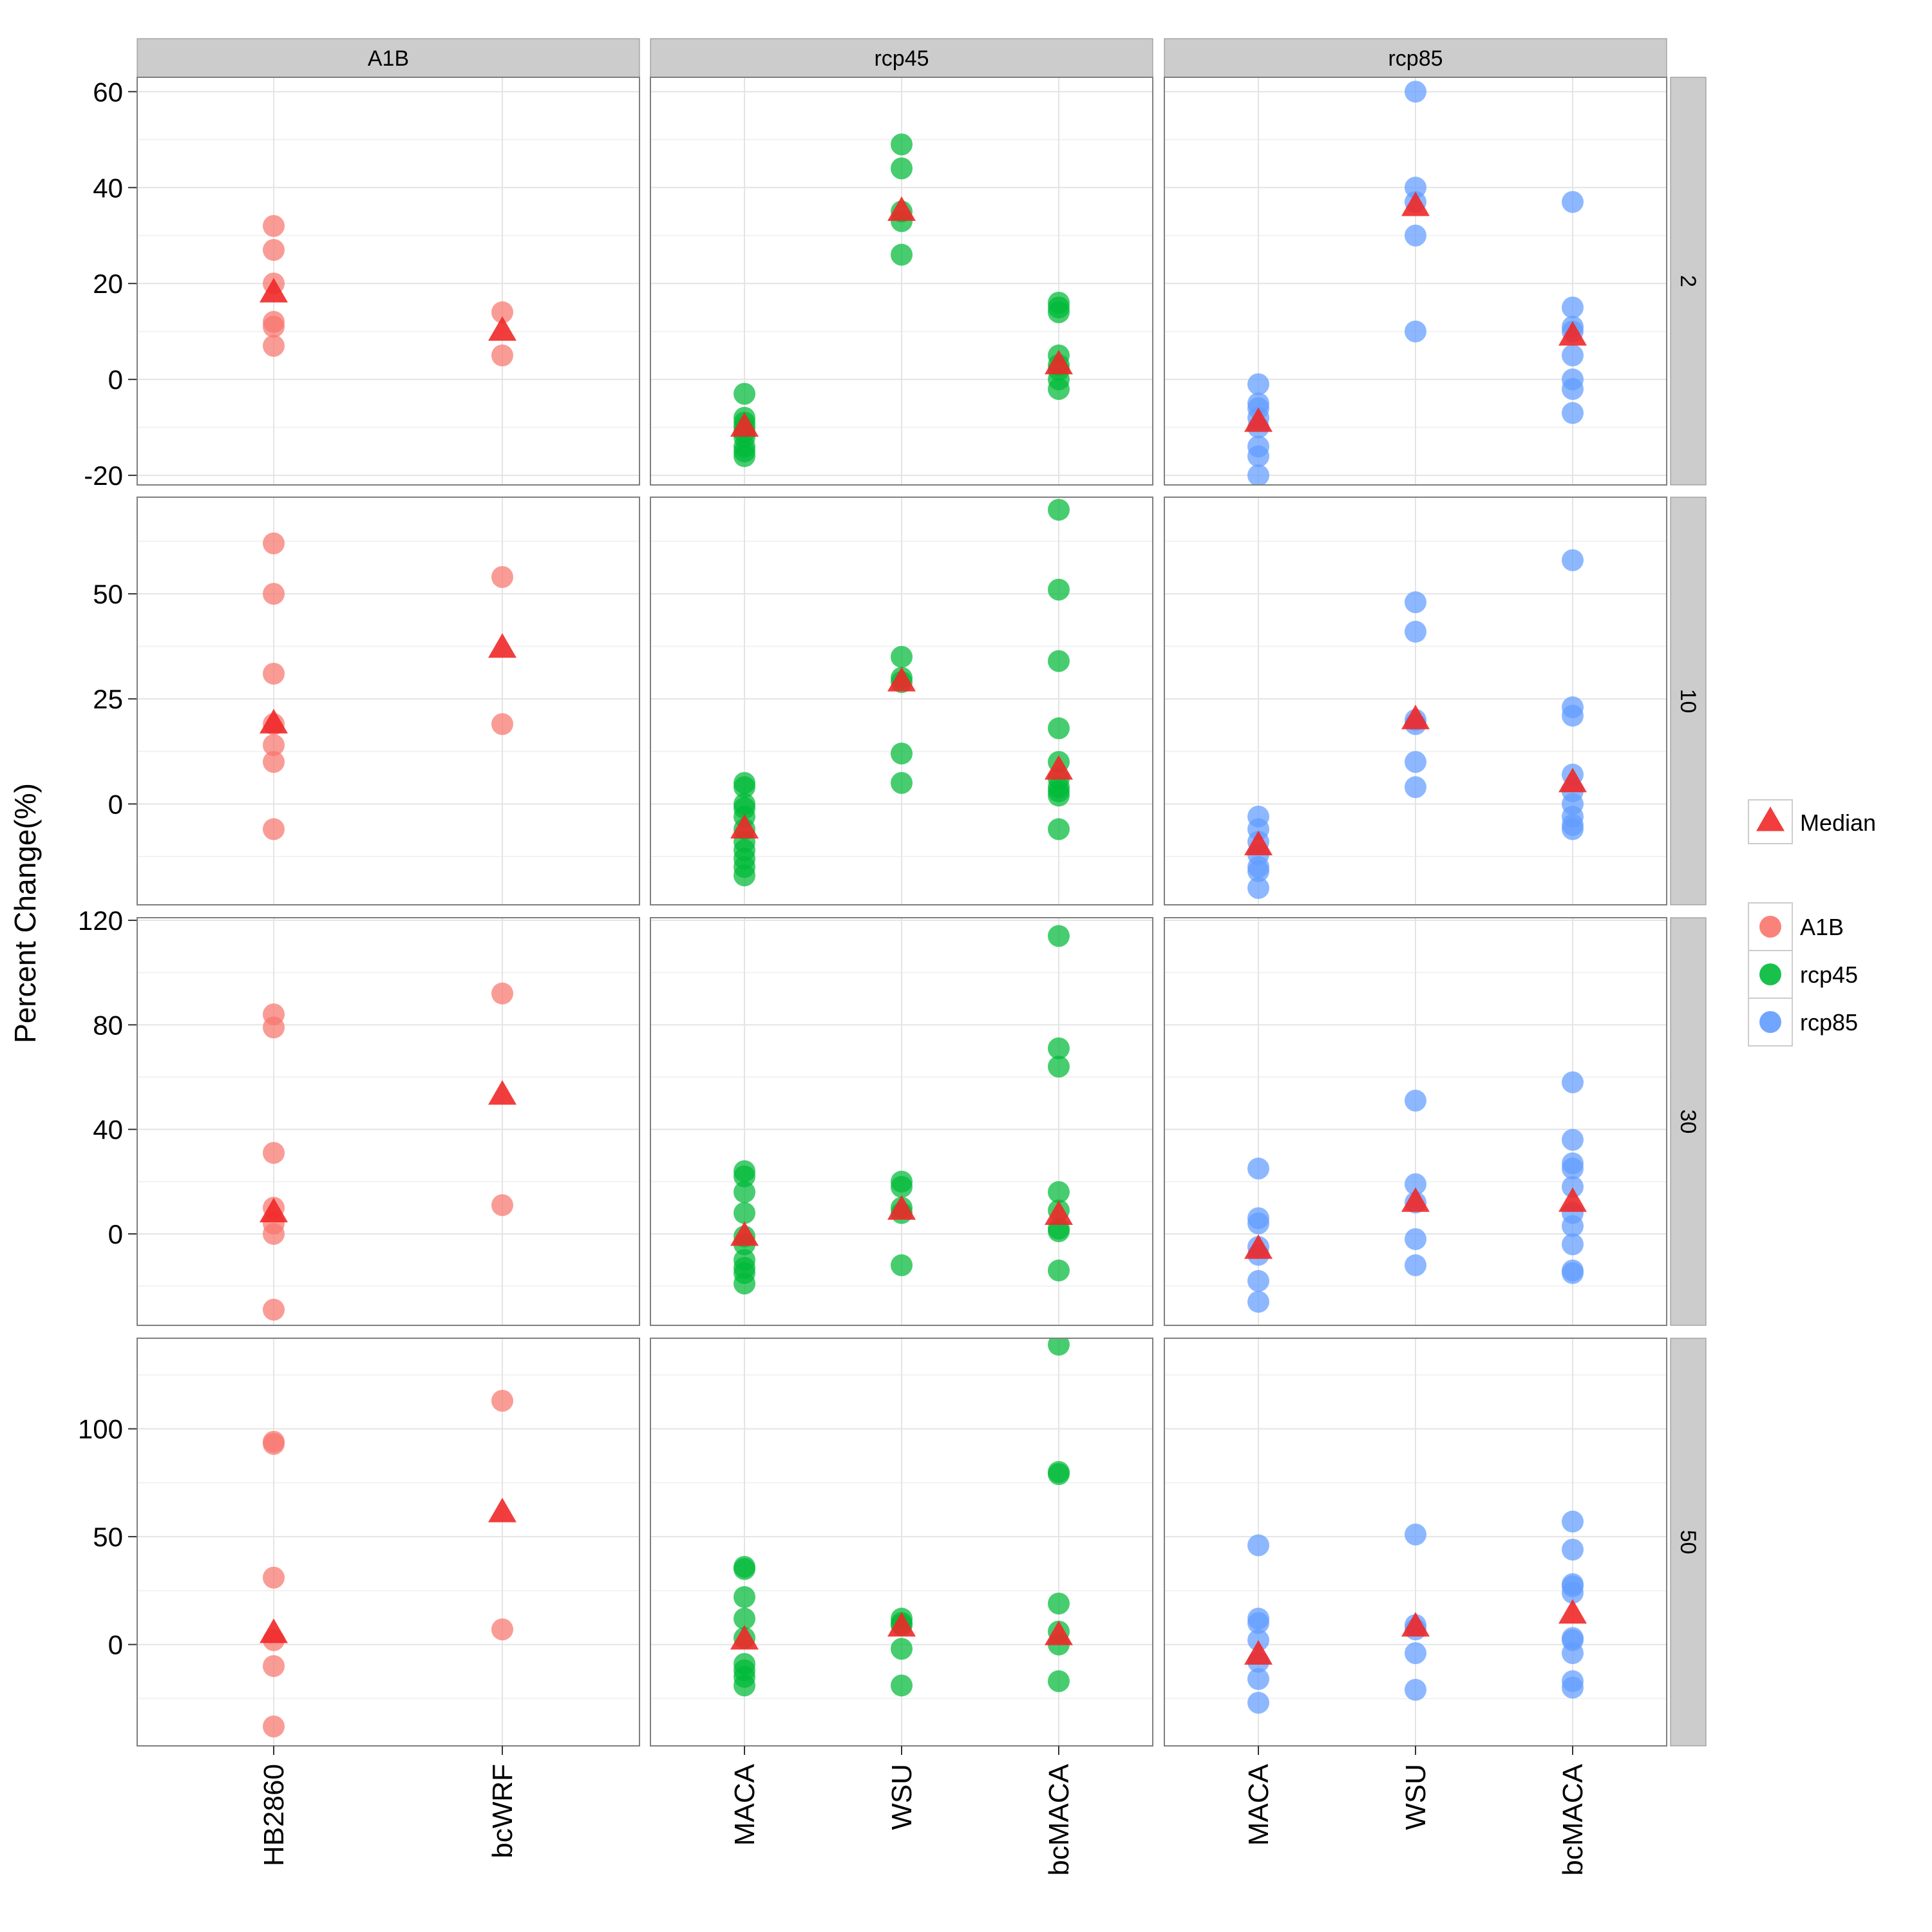 The width and height of the screenshot is (1932, 1932). Describe the element at coordinates (1688, 701) in the screenshot. I see `row-strip-label: 10` at that location.